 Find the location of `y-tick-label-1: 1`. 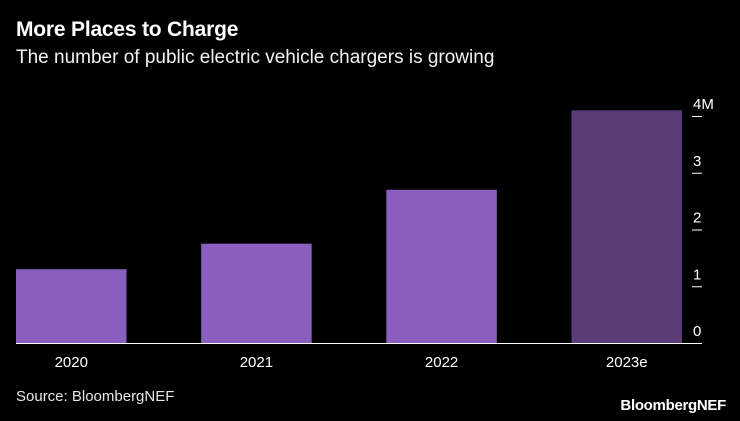

y-tick-label-1: 1 is located at coordinates (697, 274).